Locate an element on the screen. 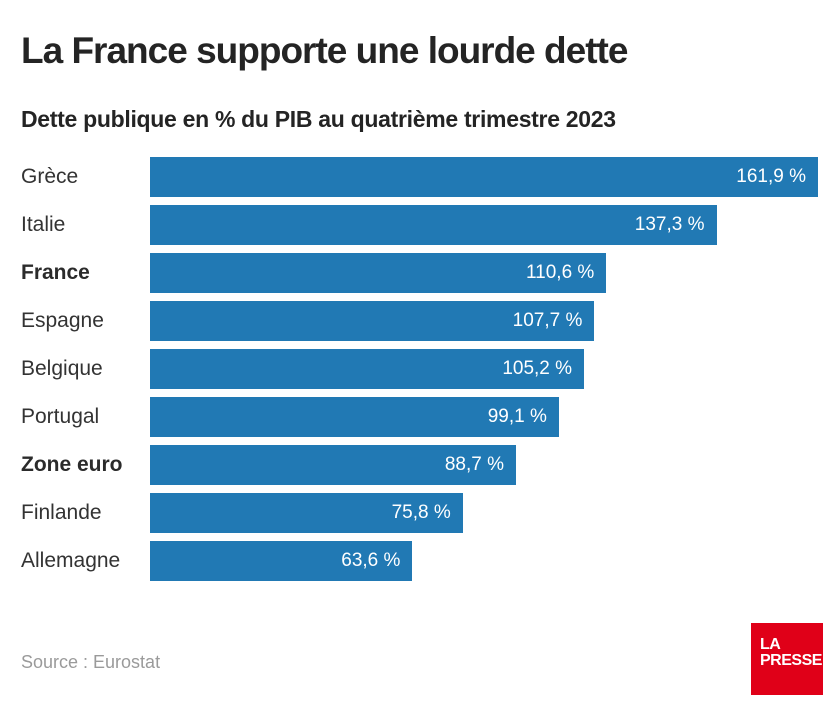 This screenshot has width=840, height=718. bar: 161,9 % is located at coordinates (484, 177).